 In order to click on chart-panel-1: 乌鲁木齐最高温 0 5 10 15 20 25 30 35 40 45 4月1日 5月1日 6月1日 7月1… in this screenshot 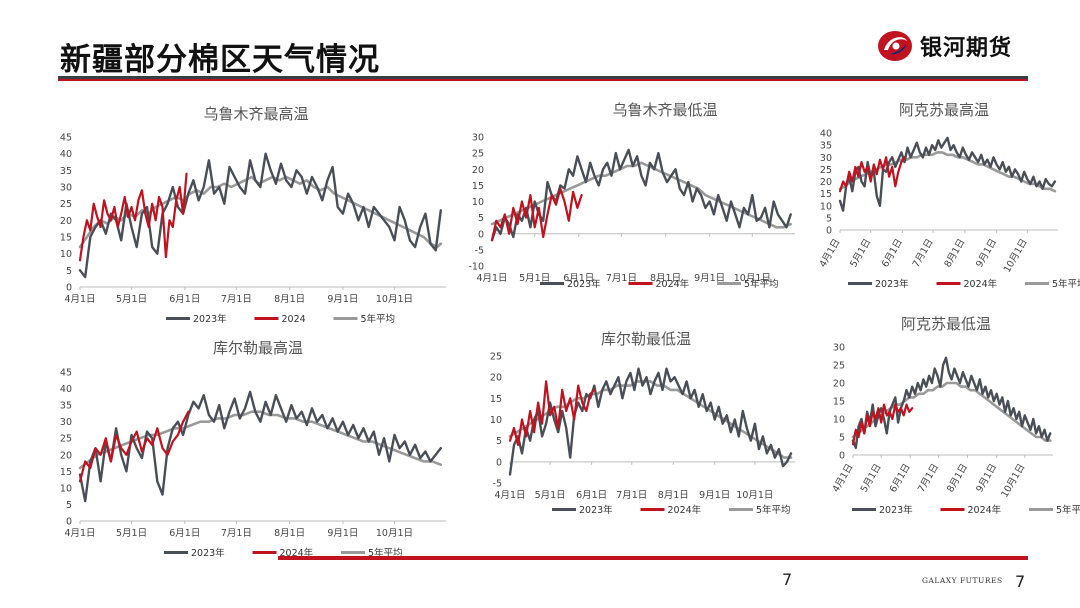, I will do `click(253, 215)`.